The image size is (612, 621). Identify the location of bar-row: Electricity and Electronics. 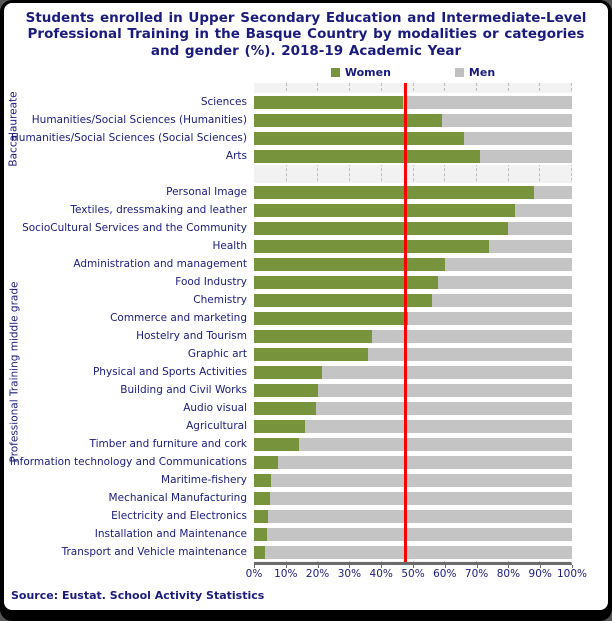
(288, 516).